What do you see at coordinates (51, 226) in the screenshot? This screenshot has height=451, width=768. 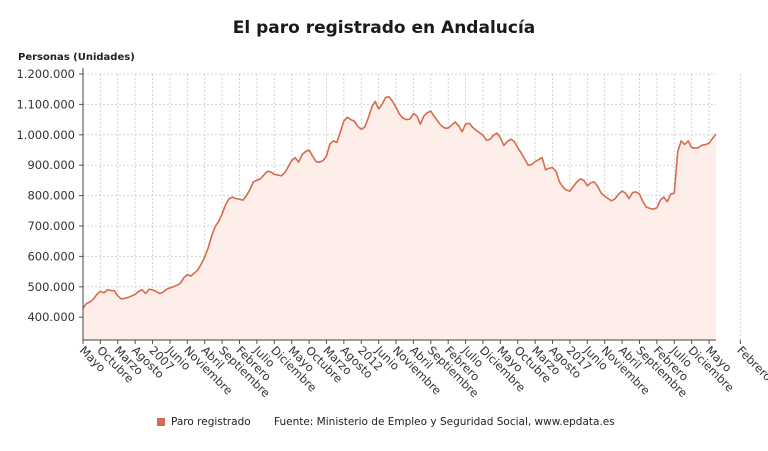 I see `y-tick-label: 700.000` at bounding box center [51, 226].